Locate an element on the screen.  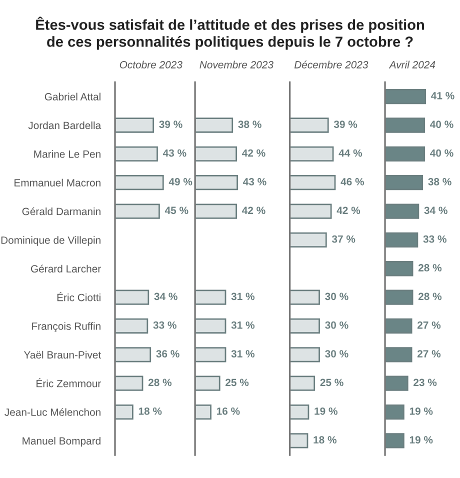
y-tick-label: Jean-Luc Mélenchon is located at coordinates (52, 412).